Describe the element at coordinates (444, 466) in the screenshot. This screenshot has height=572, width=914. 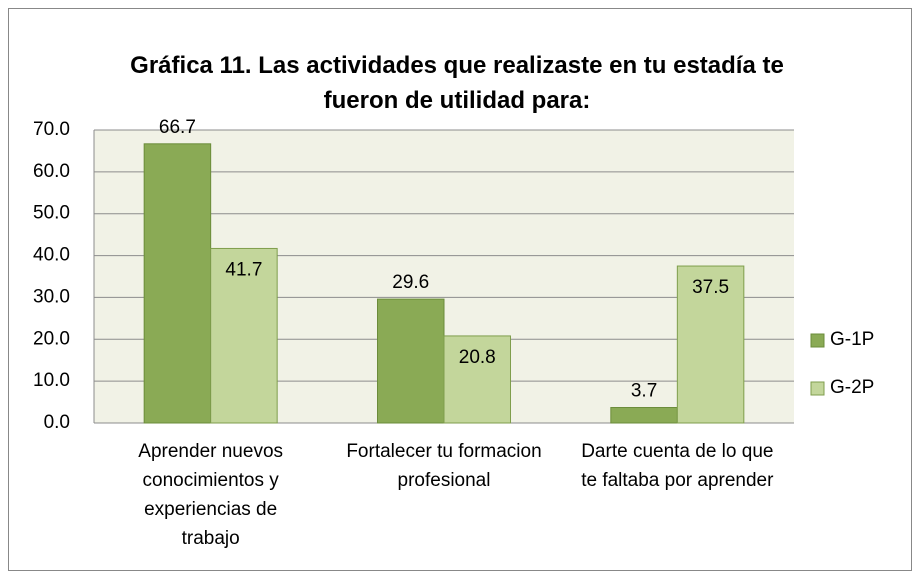
I see `x-tick-label: Fortalecer tu formacion profesional` at that location.